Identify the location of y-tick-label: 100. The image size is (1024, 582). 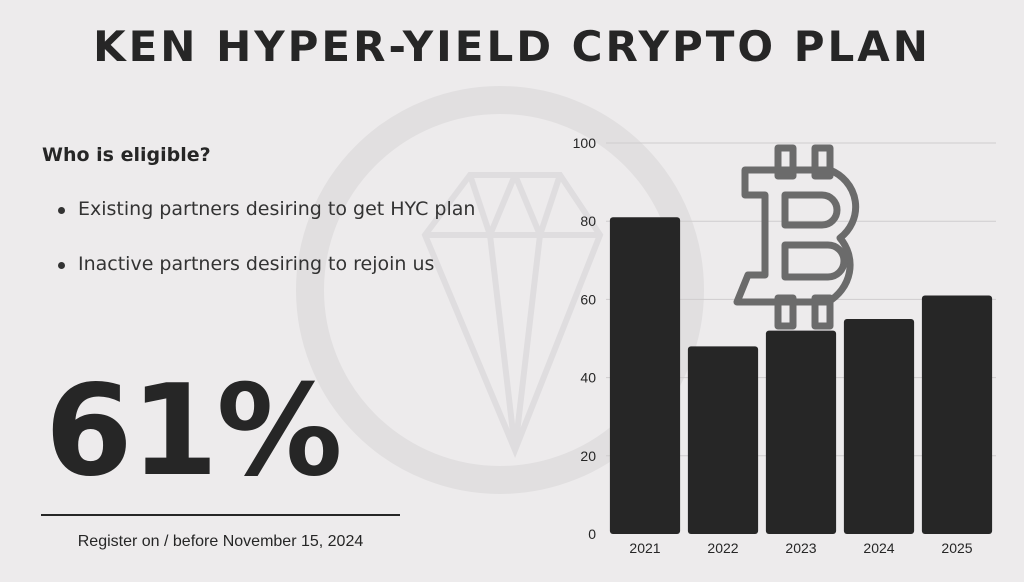
(585, 143).